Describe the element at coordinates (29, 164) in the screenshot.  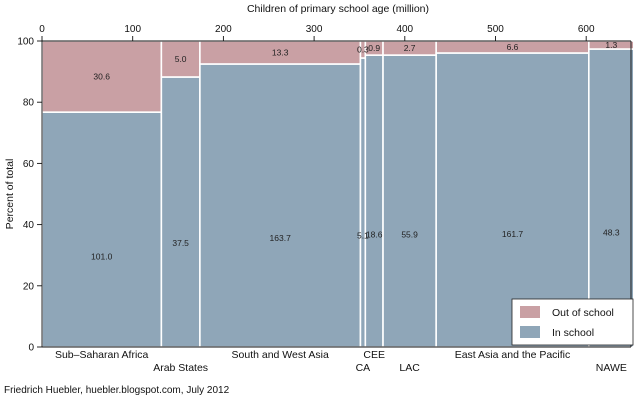
I see `y-tick-label-60: 60` at that location.